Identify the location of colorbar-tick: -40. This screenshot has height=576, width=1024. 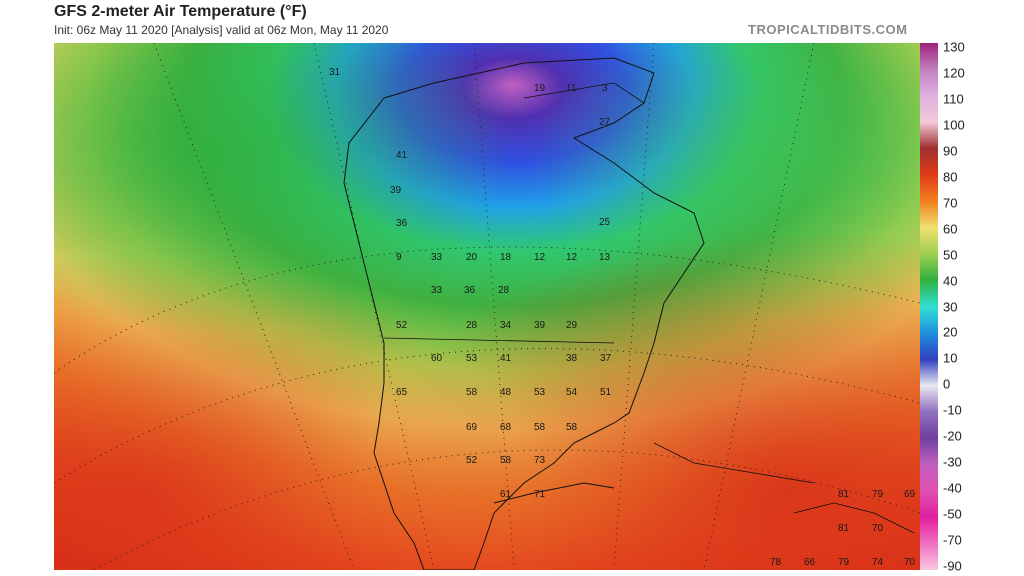
(952, 488).